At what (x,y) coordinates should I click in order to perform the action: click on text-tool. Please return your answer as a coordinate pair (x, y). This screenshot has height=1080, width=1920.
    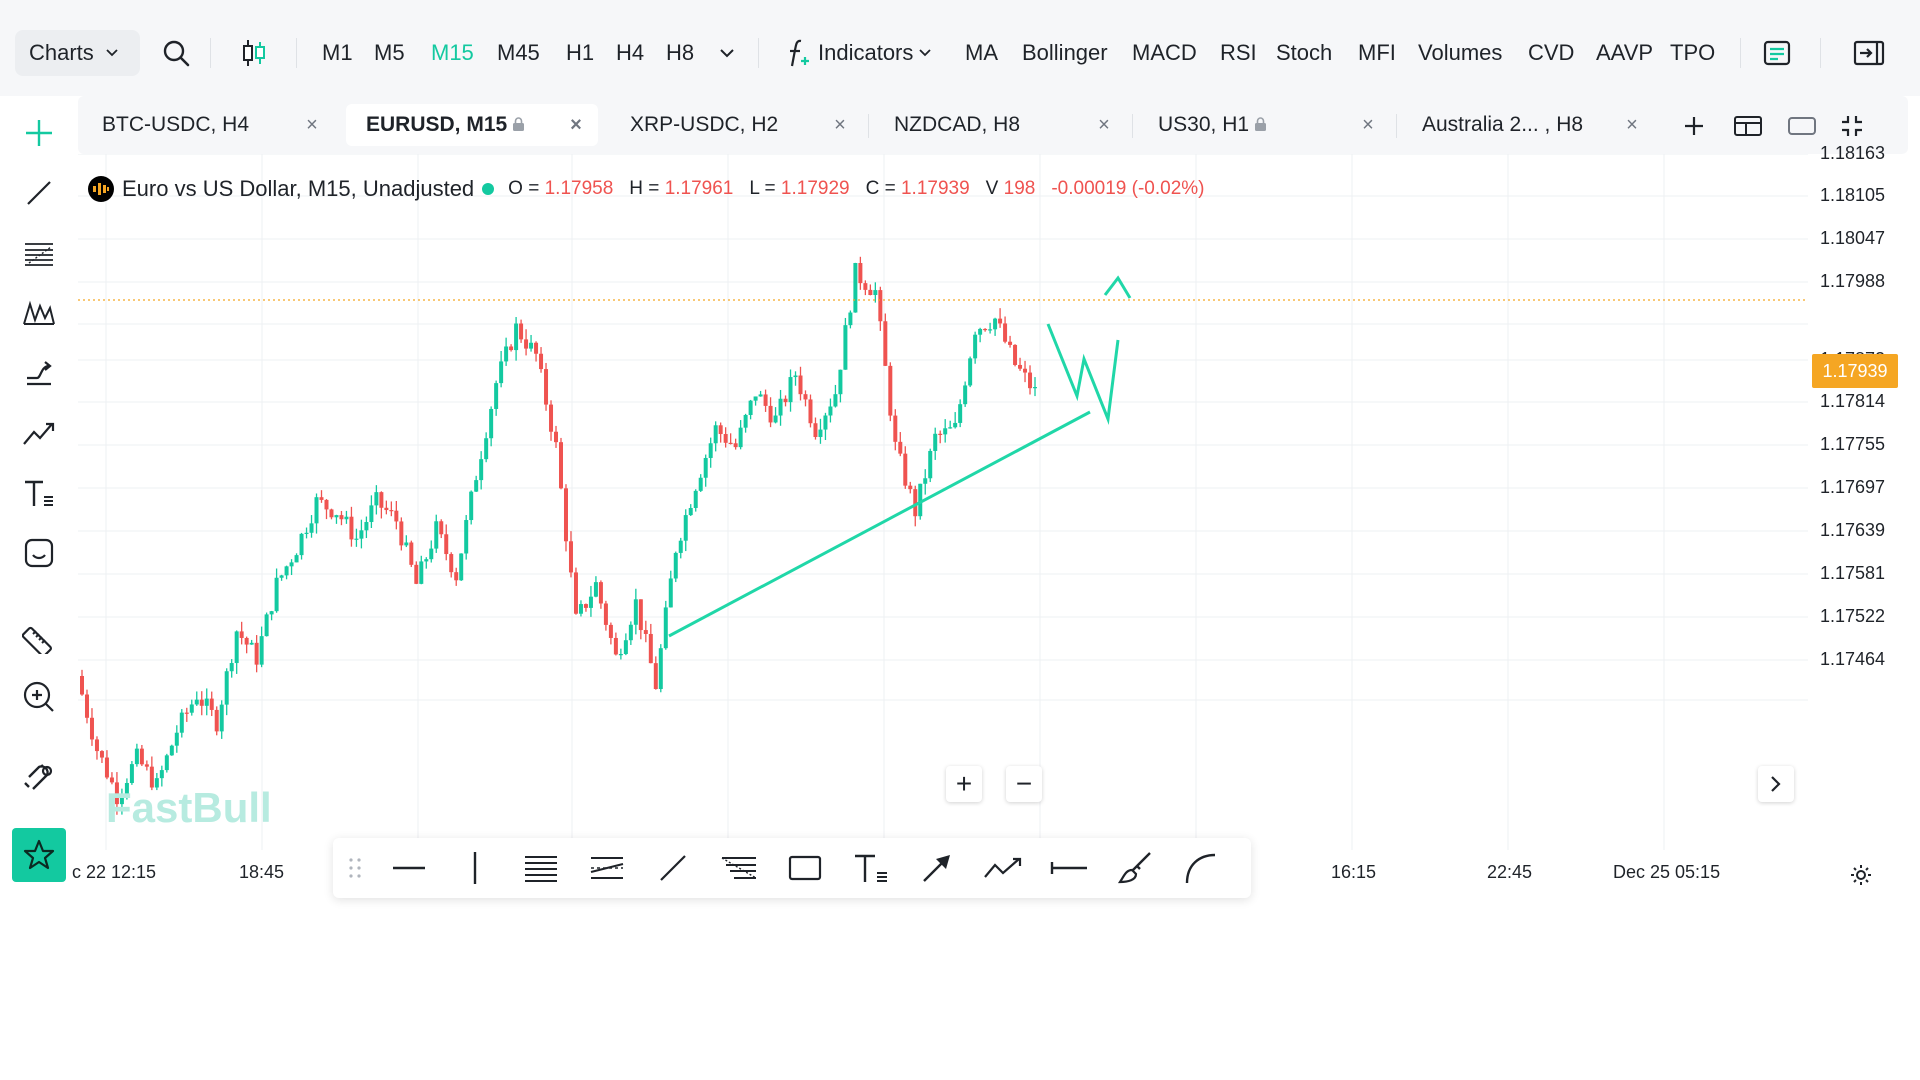
    Looking at the image, I should click on (39, 493).